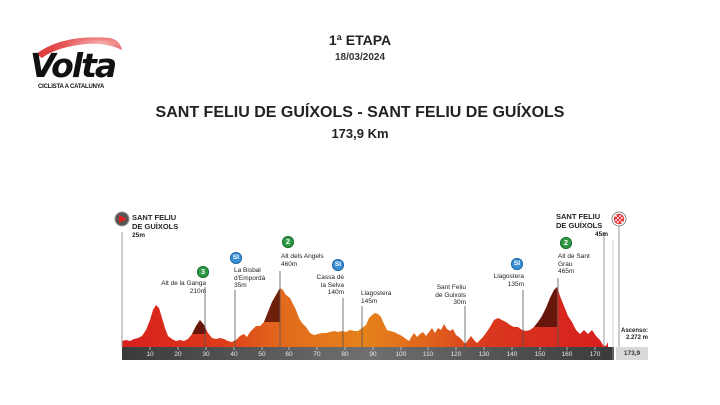  I want to click on axis-tick: 140, so click(512, 354).